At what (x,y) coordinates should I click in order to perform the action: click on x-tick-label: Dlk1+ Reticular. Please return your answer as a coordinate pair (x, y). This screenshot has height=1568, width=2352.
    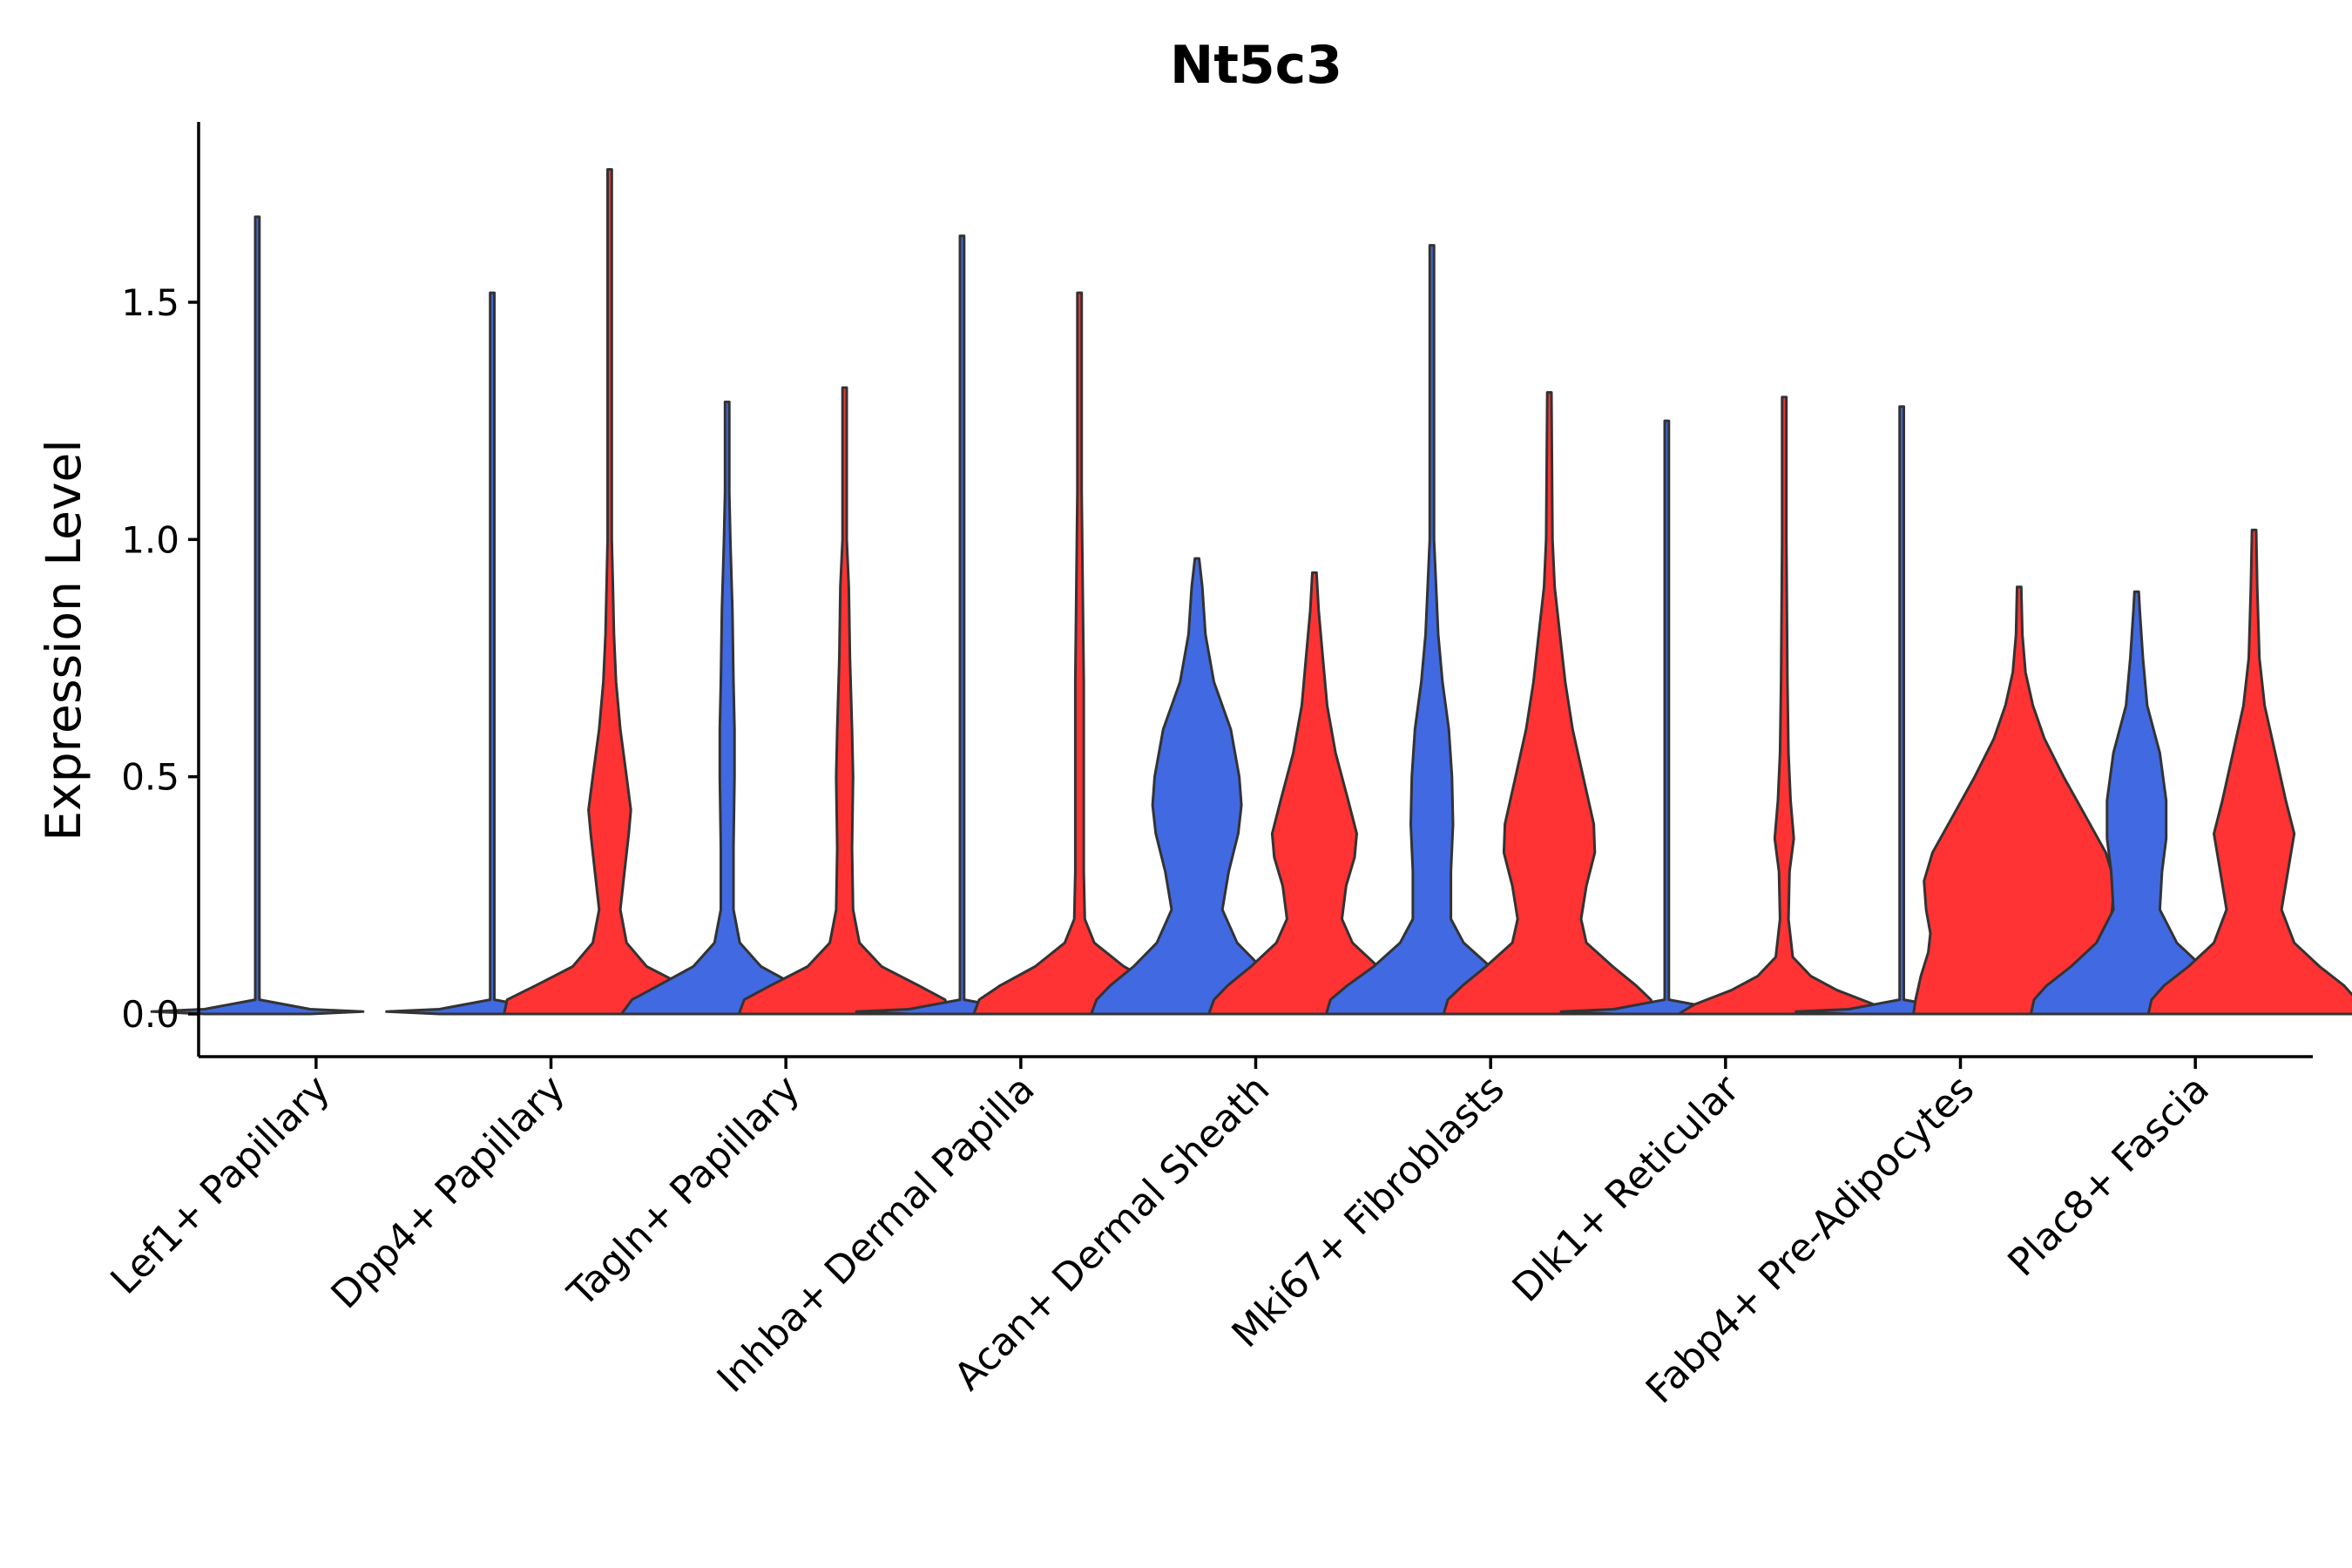
    Looking at the image, I should click on (1626, 1188).